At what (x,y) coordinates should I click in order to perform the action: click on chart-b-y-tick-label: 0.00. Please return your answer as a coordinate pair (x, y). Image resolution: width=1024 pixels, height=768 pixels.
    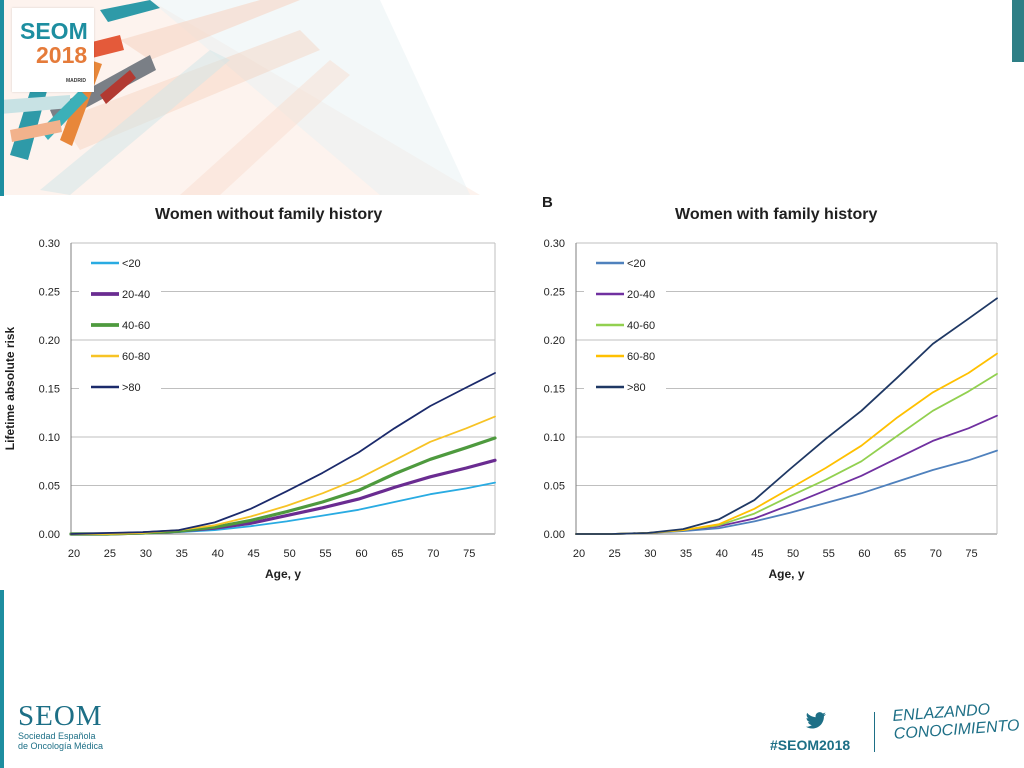
    Looking at the image, I should click on (554, 535).